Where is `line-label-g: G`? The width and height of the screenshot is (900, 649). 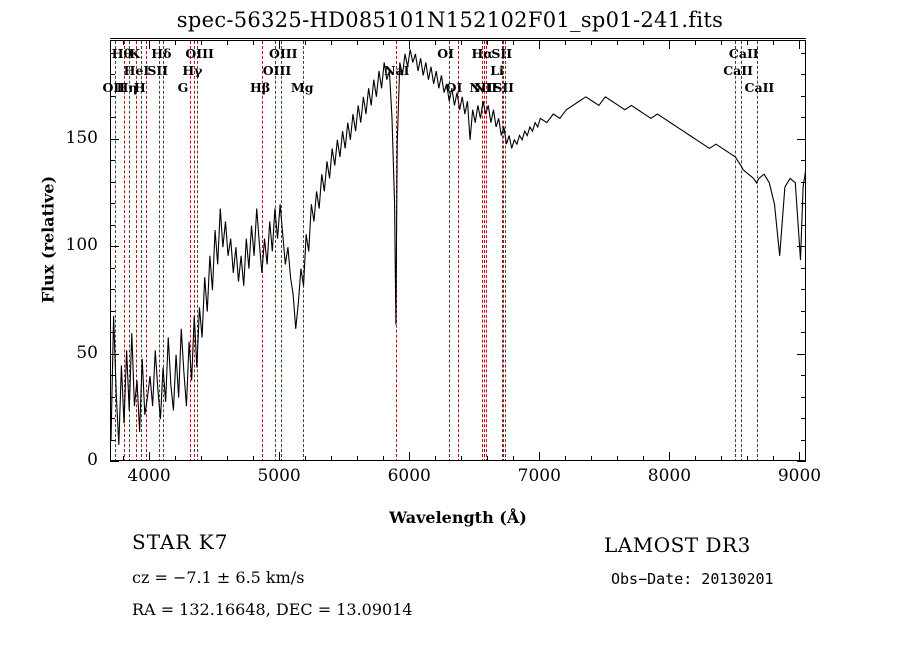 line-label-g: G is located at coordinates (183, 87).